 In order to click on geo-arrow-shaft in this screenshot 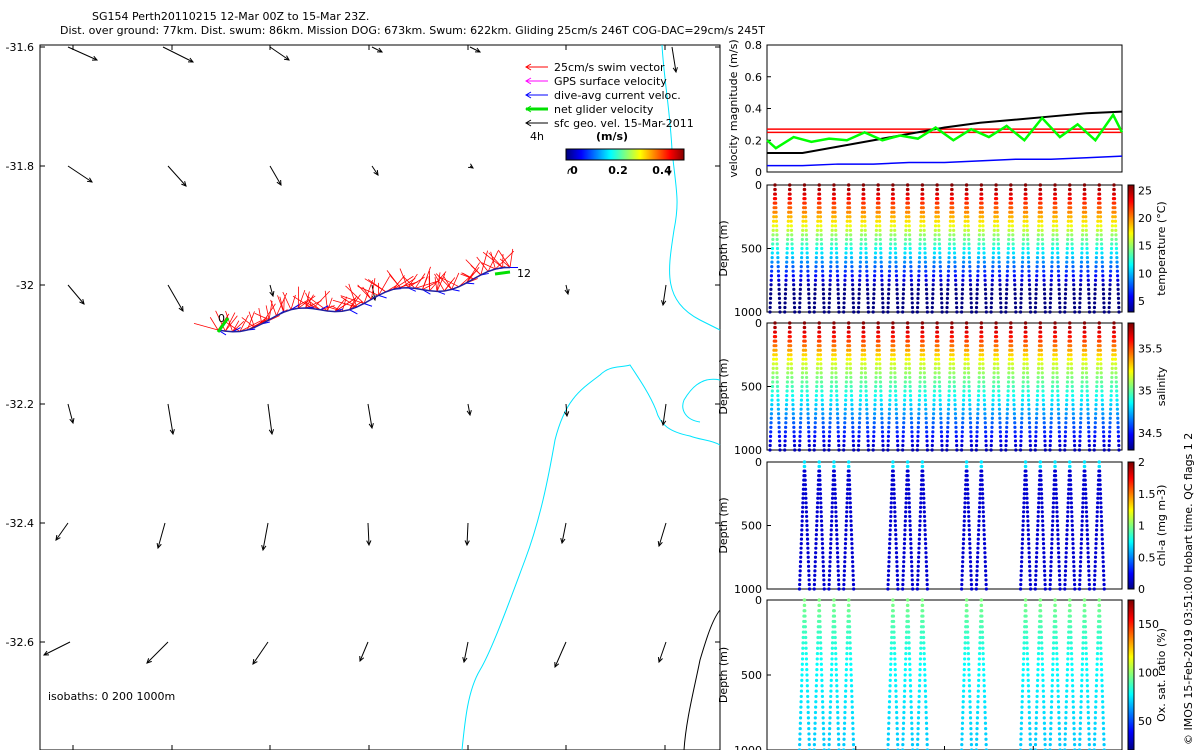, I will do `click(664, 295)`.